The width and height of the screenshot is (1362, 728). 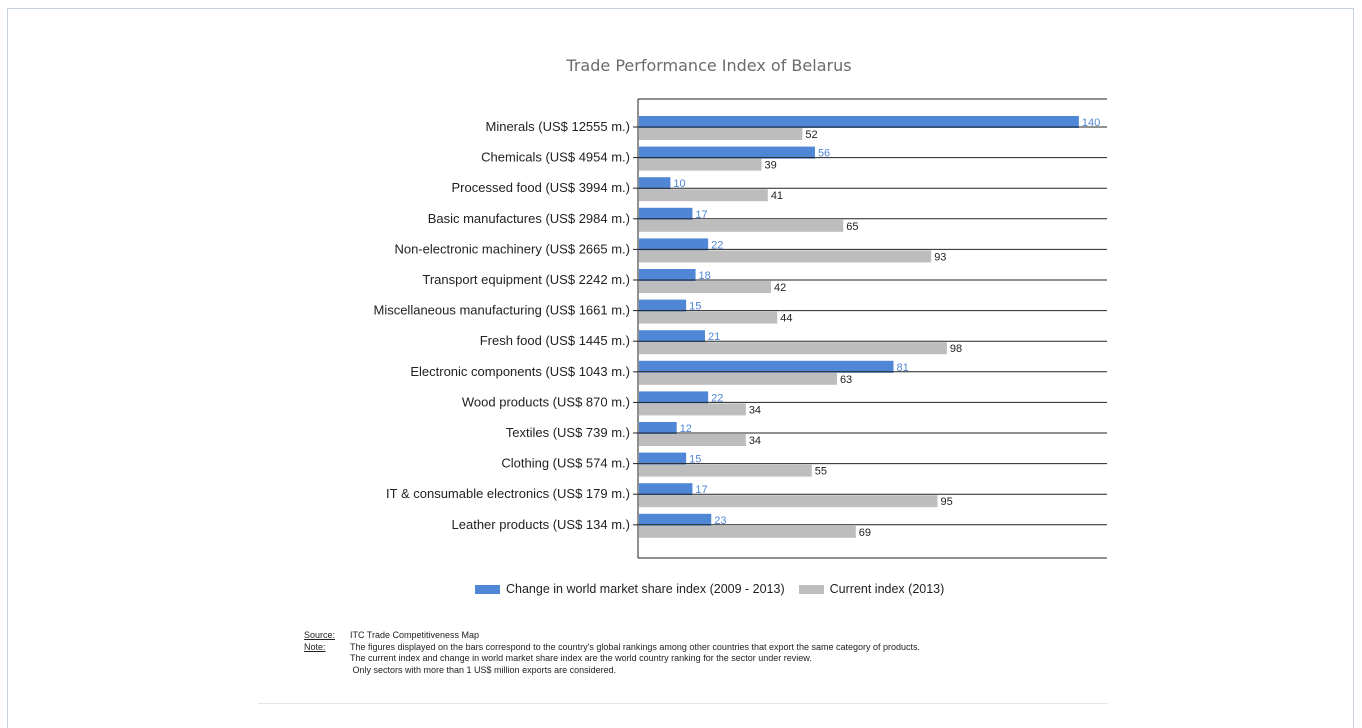 What do you see at coordinates (824, 154) in the screenshot?
I see `data-label-change: 56` at bounding box center [824, 154].